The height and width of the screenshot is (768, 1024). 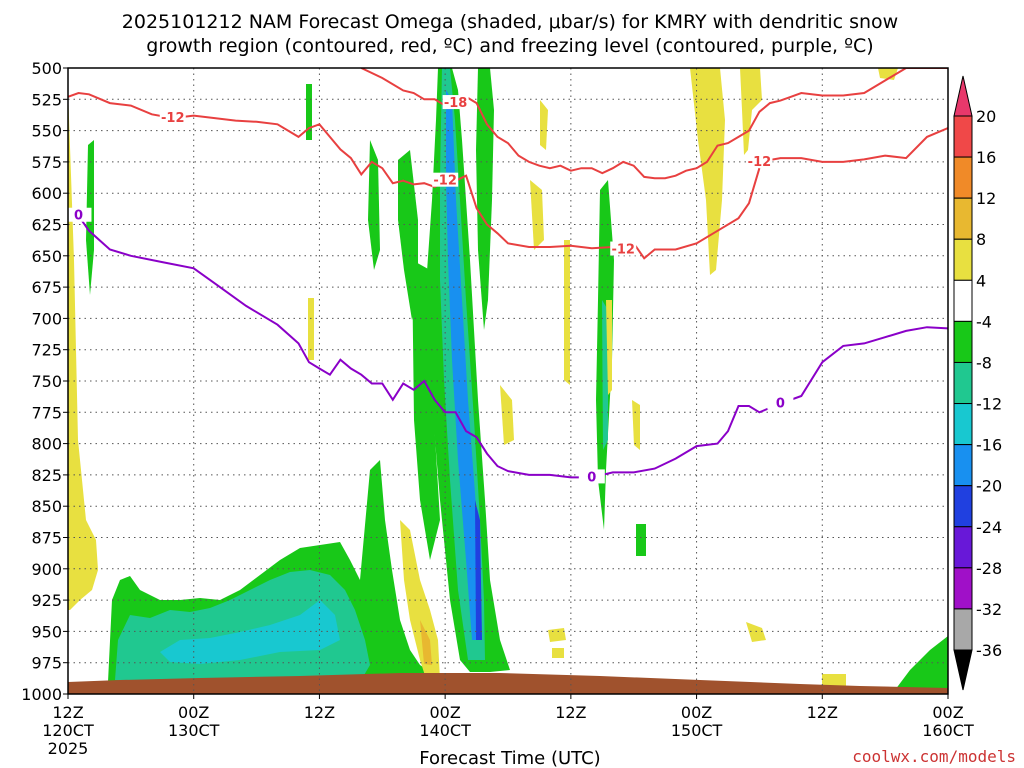 I want to click on y-tick-label: 625, so click(x=46, y=225).